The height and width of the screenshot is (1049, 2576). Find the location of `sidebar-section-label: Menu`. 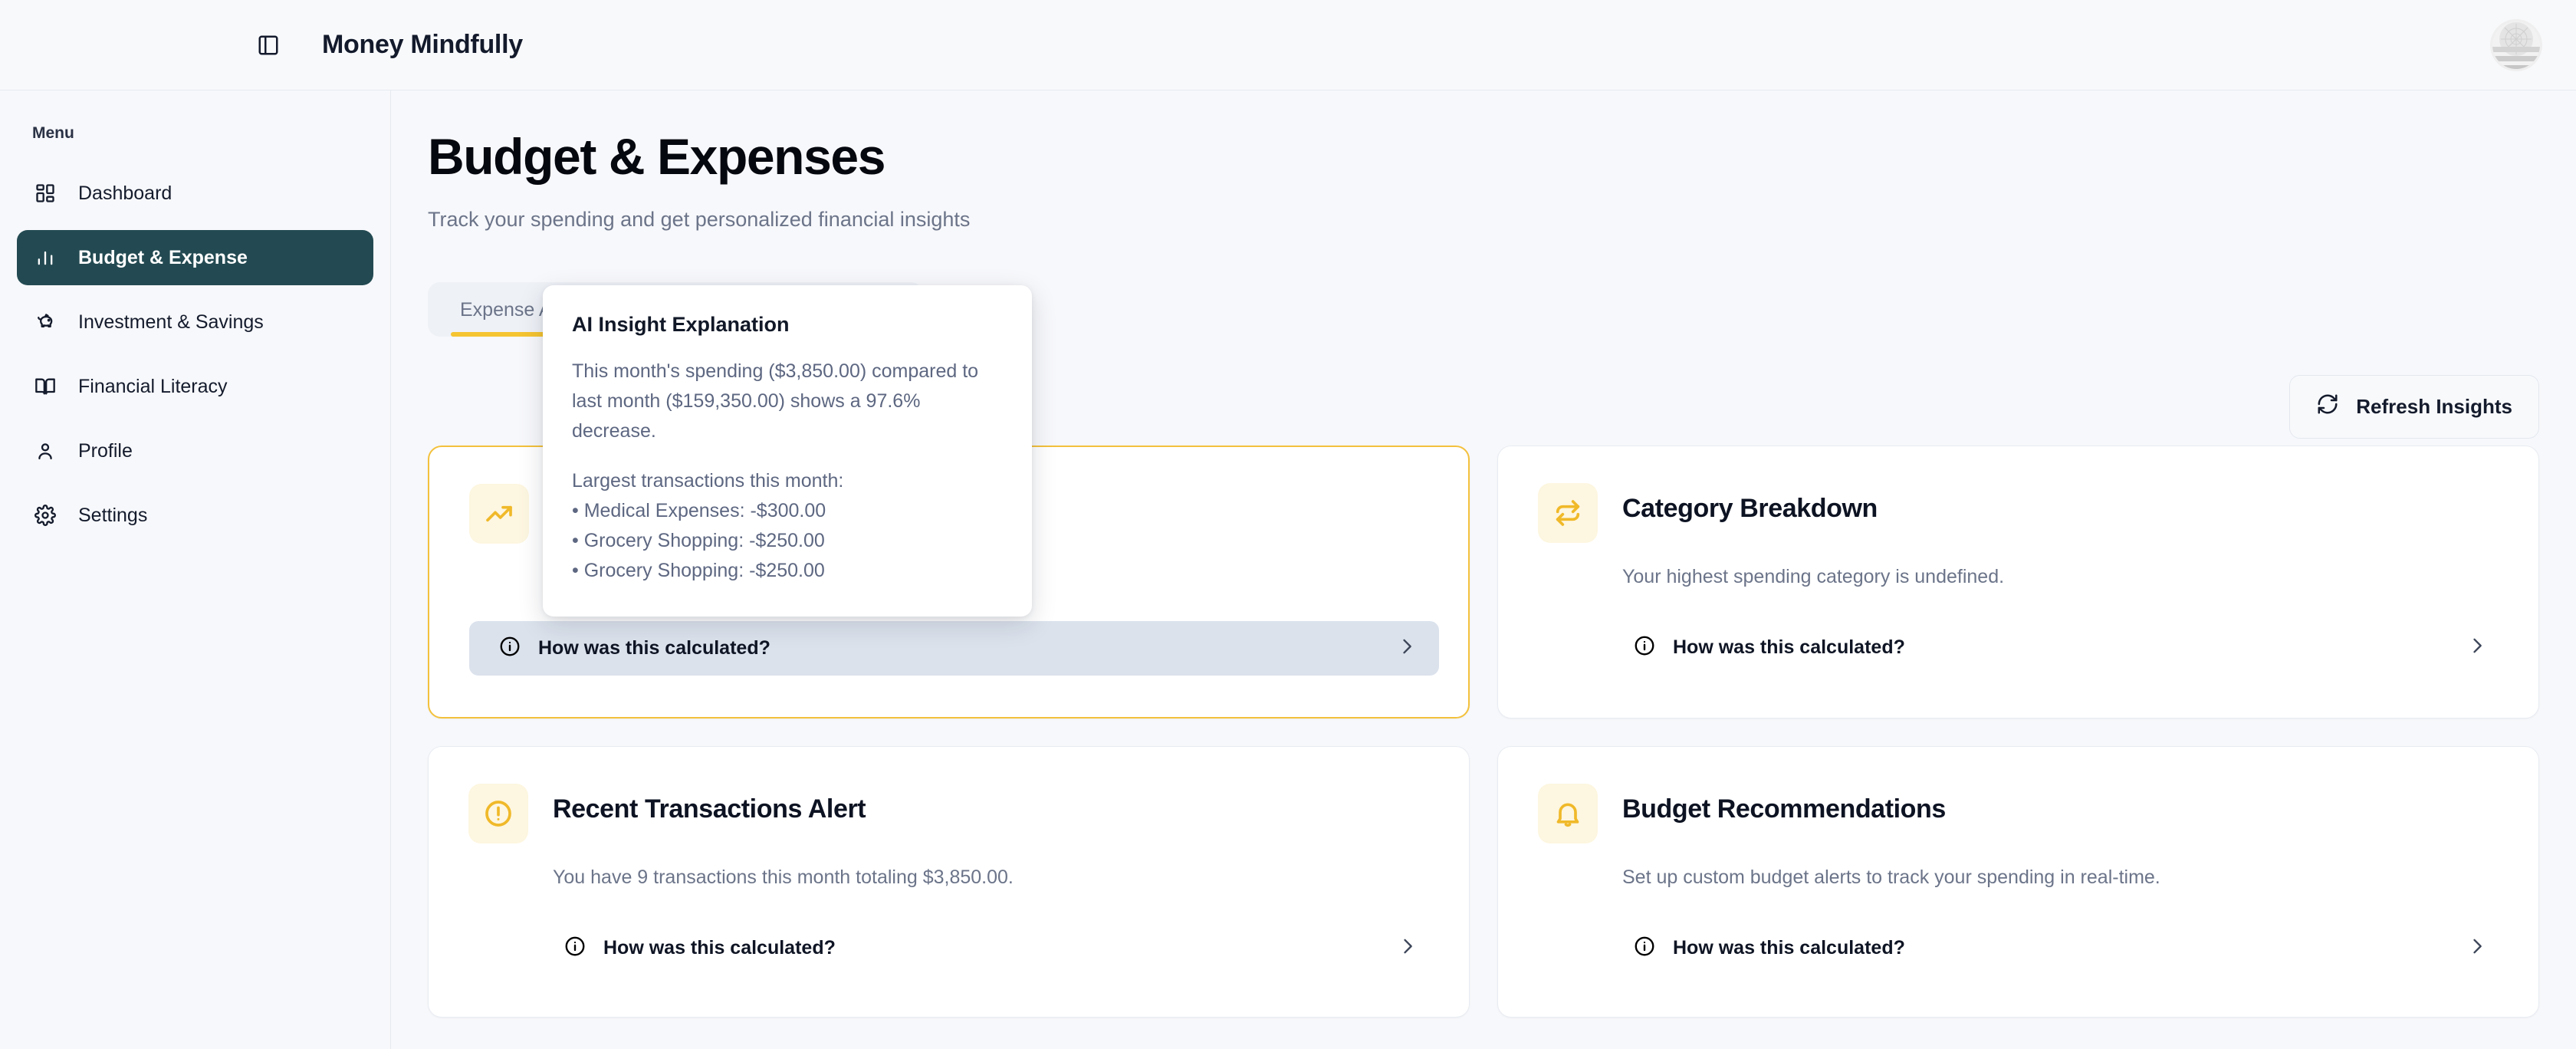

sidebar-section-label: Menu is located at coordinates (53, 133).